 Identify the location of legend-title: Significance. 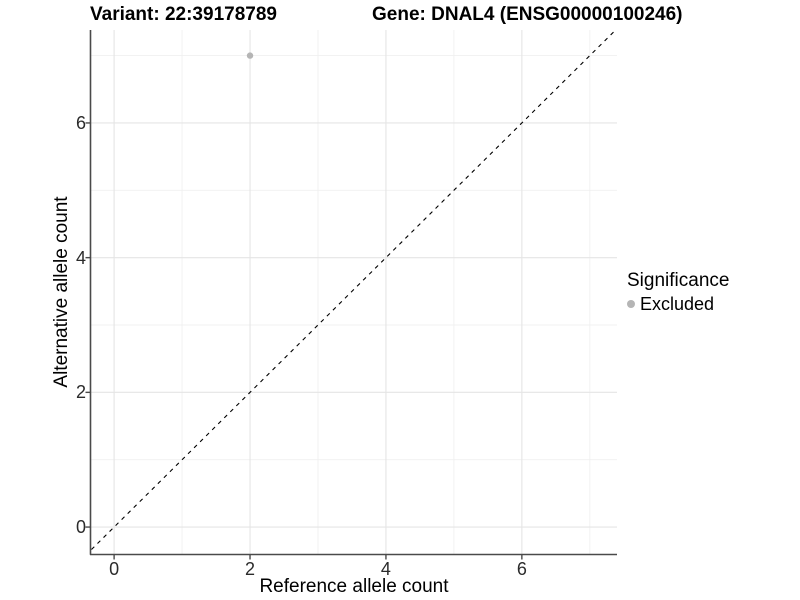
(678, 280).